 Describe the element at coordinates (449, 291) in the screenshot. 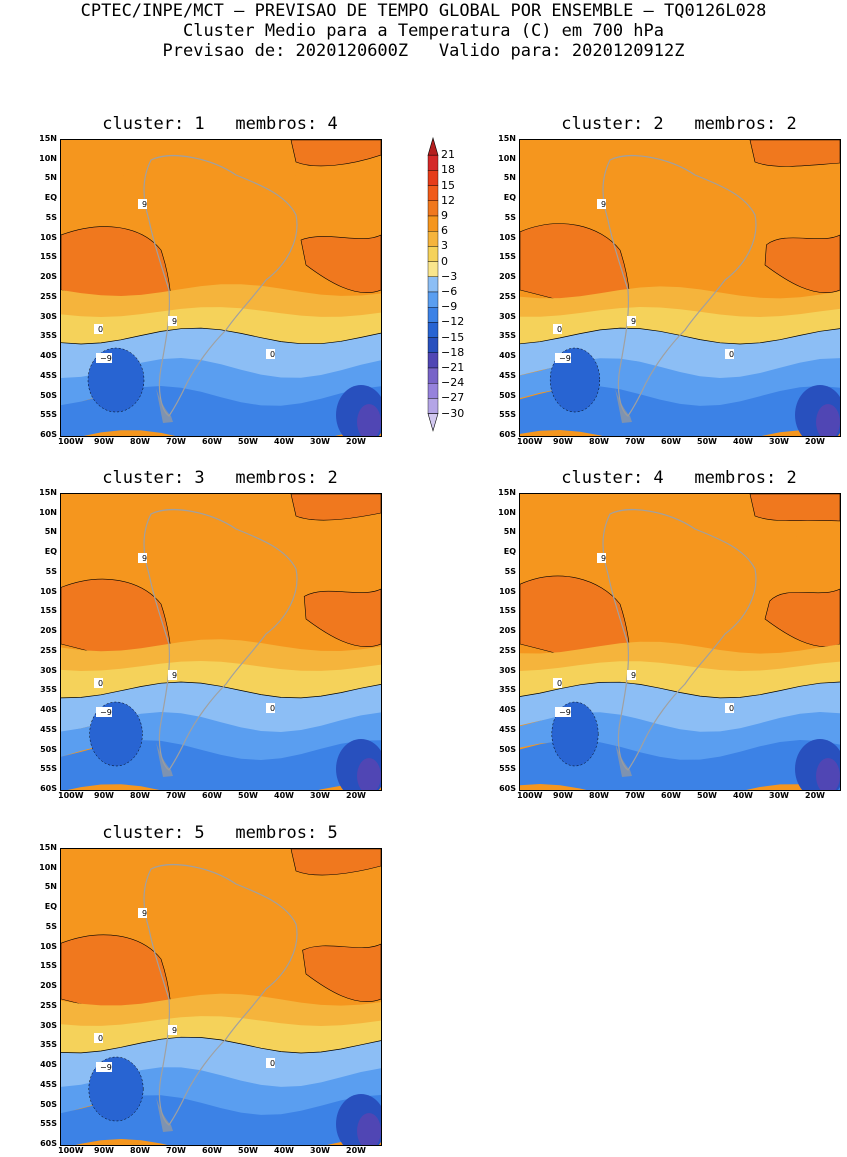

I see `colorbar-label: −6` at that location.